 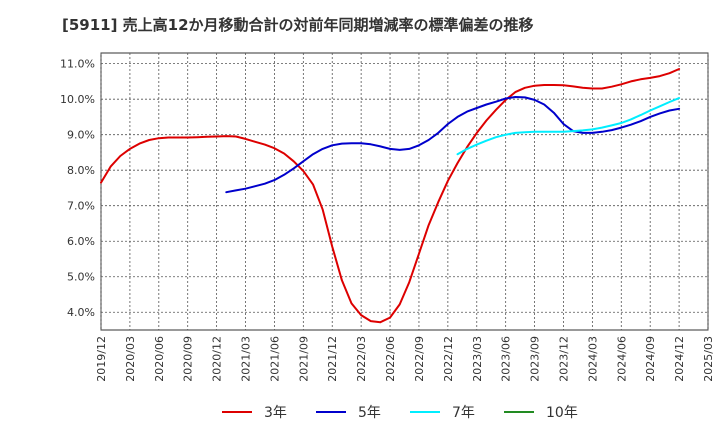 I want to click on x-tick-label: 2021/09, so click(x=303, y=359).